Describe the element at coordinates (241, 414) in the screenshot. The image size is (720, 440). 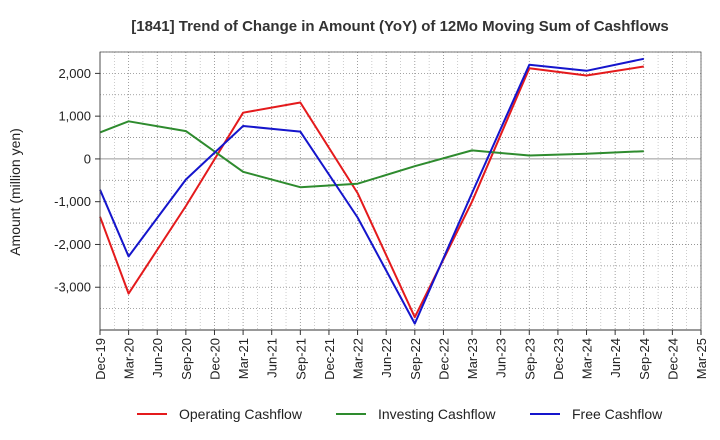
I see `legend-label-operating-cashflow: Operating Cashflow` at that location.